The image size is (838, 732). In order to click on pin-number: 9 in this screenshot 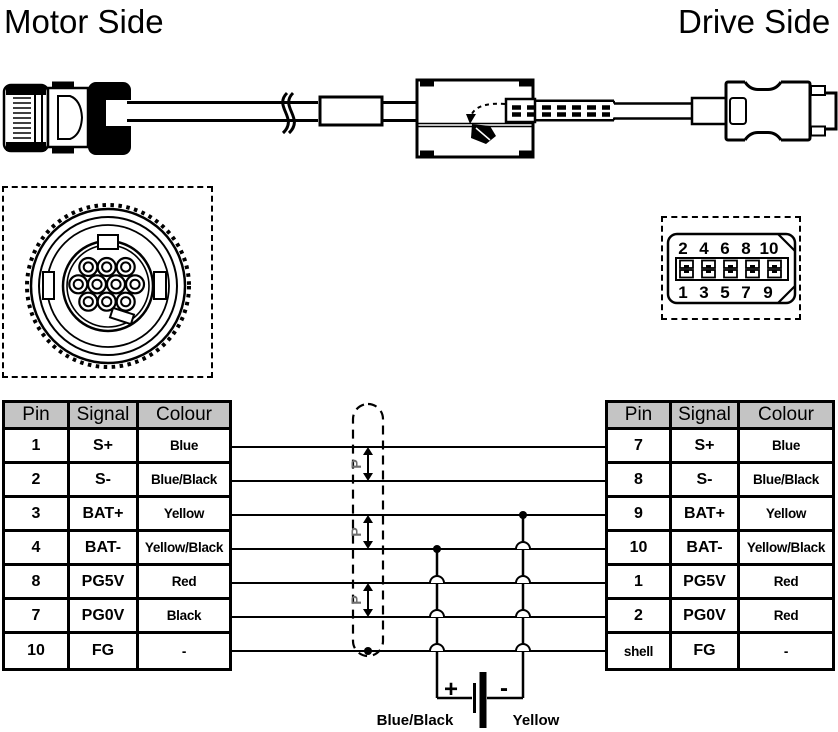, I will do `click(767, 292)`.